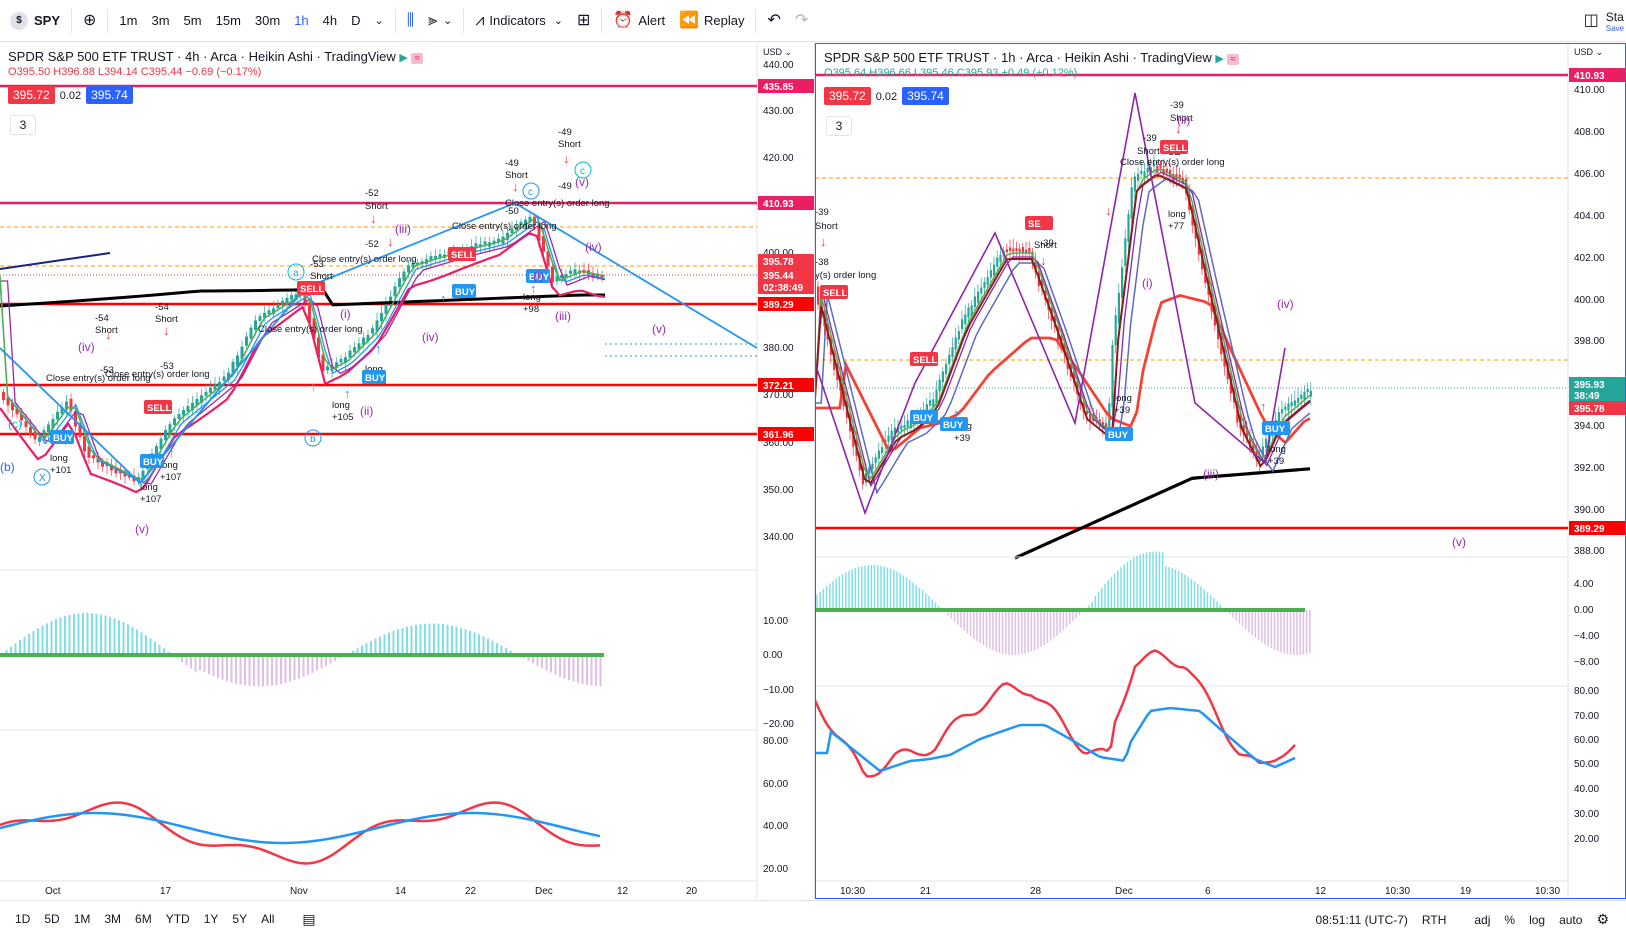 The image size is (1626, 938). I want to click on range-3m: 3M, so click(113, 919).